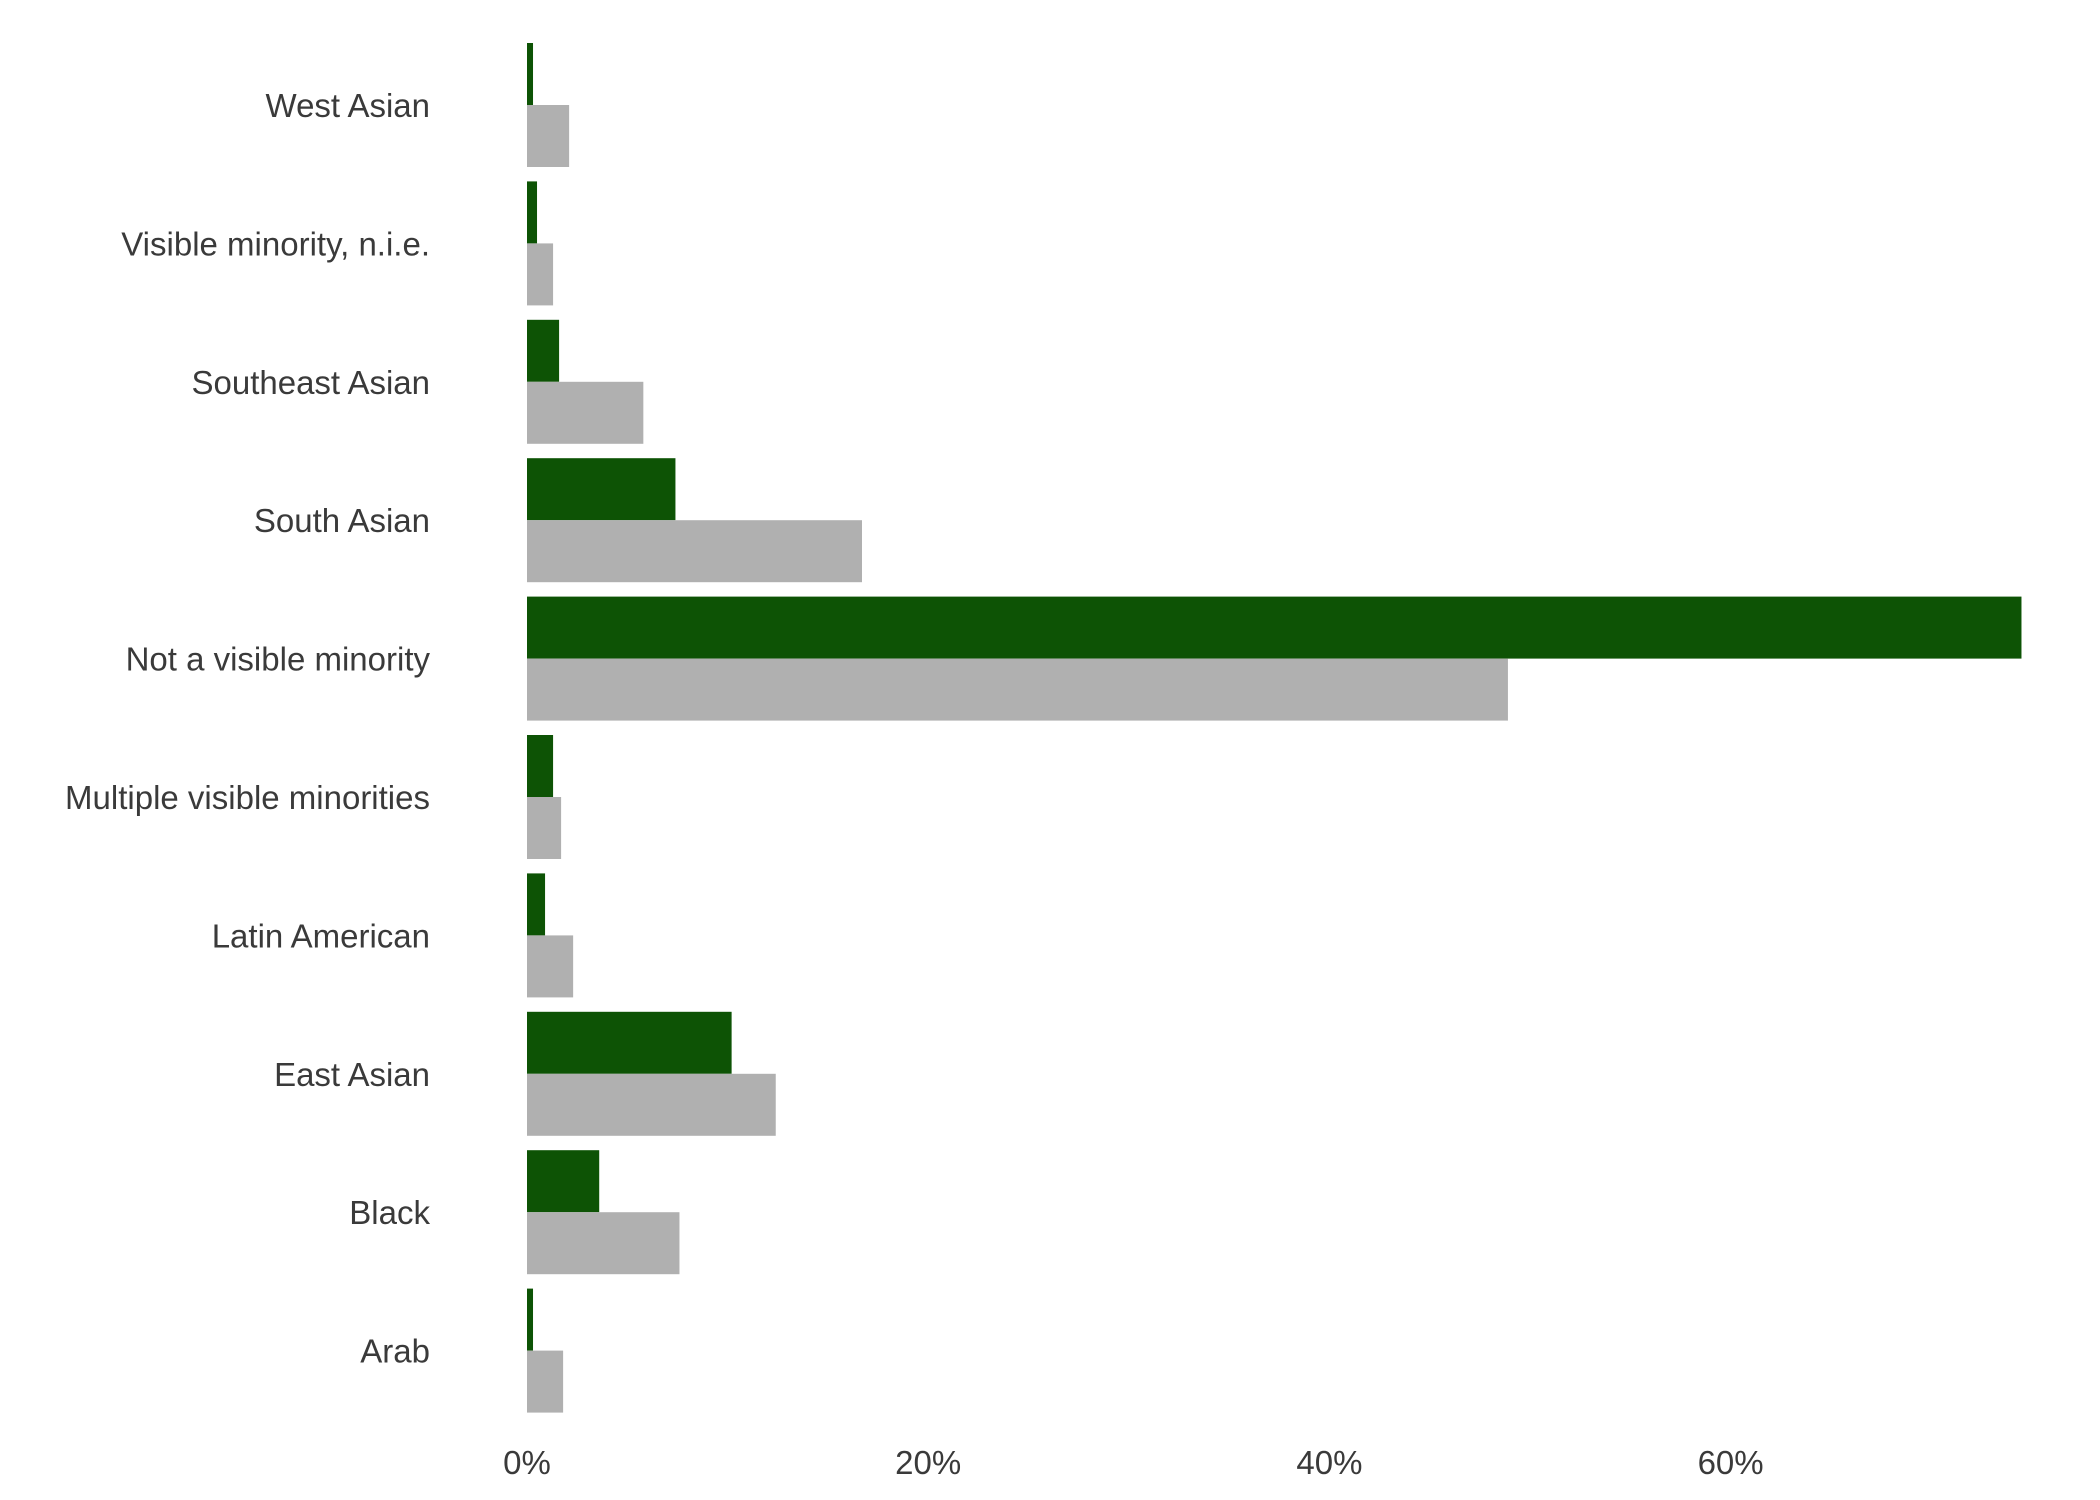  What do you see at coordinates (389, 1212) in the screenshot?
I see `category-label-black: Black` at bounding box center [389, 1212].